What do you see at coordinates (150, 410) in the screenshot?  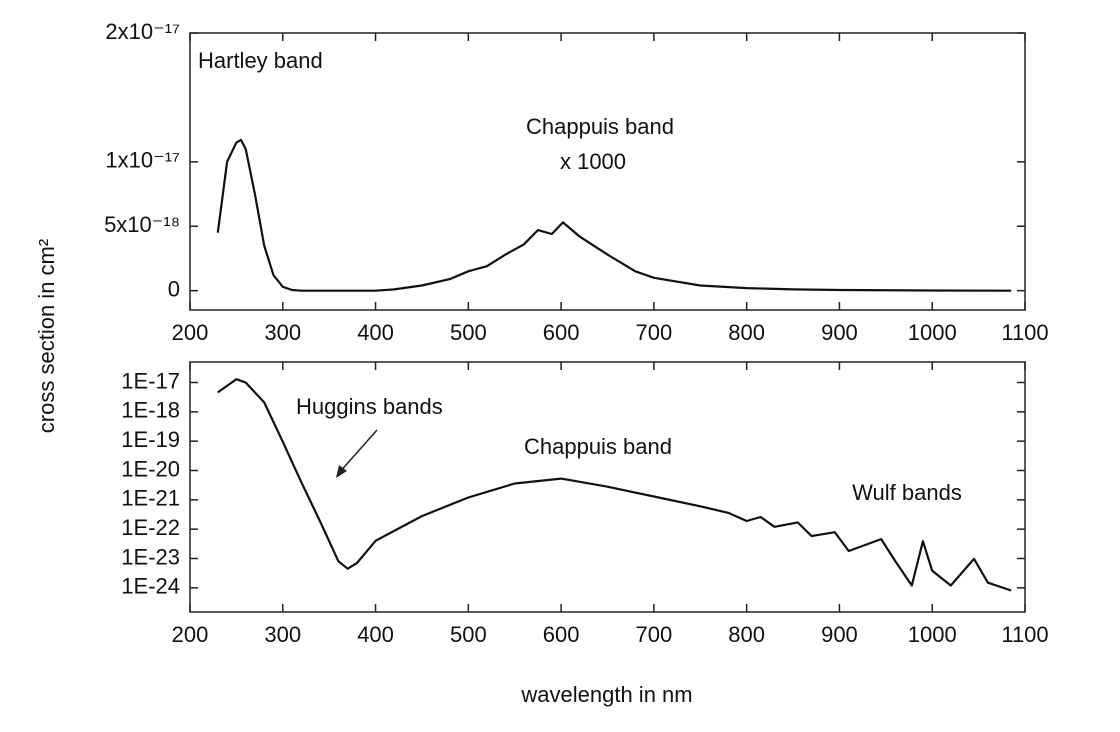 I see `y-tick-label: 1E-18` at bounding box center [150, 410].